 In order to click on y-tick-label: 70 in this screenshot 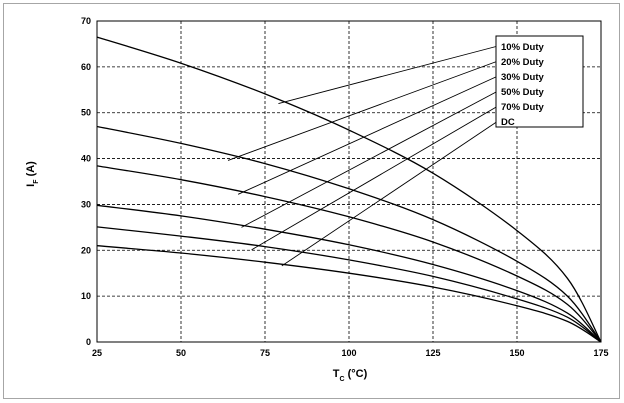, I will do `click(86, 21)`.